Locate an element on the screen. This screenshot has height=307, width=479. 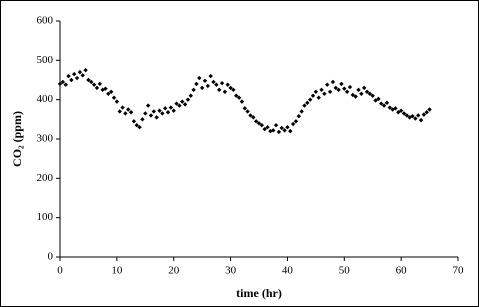
y-axis-label: CO₂ (ppm) is located at coordinates (17, 139).